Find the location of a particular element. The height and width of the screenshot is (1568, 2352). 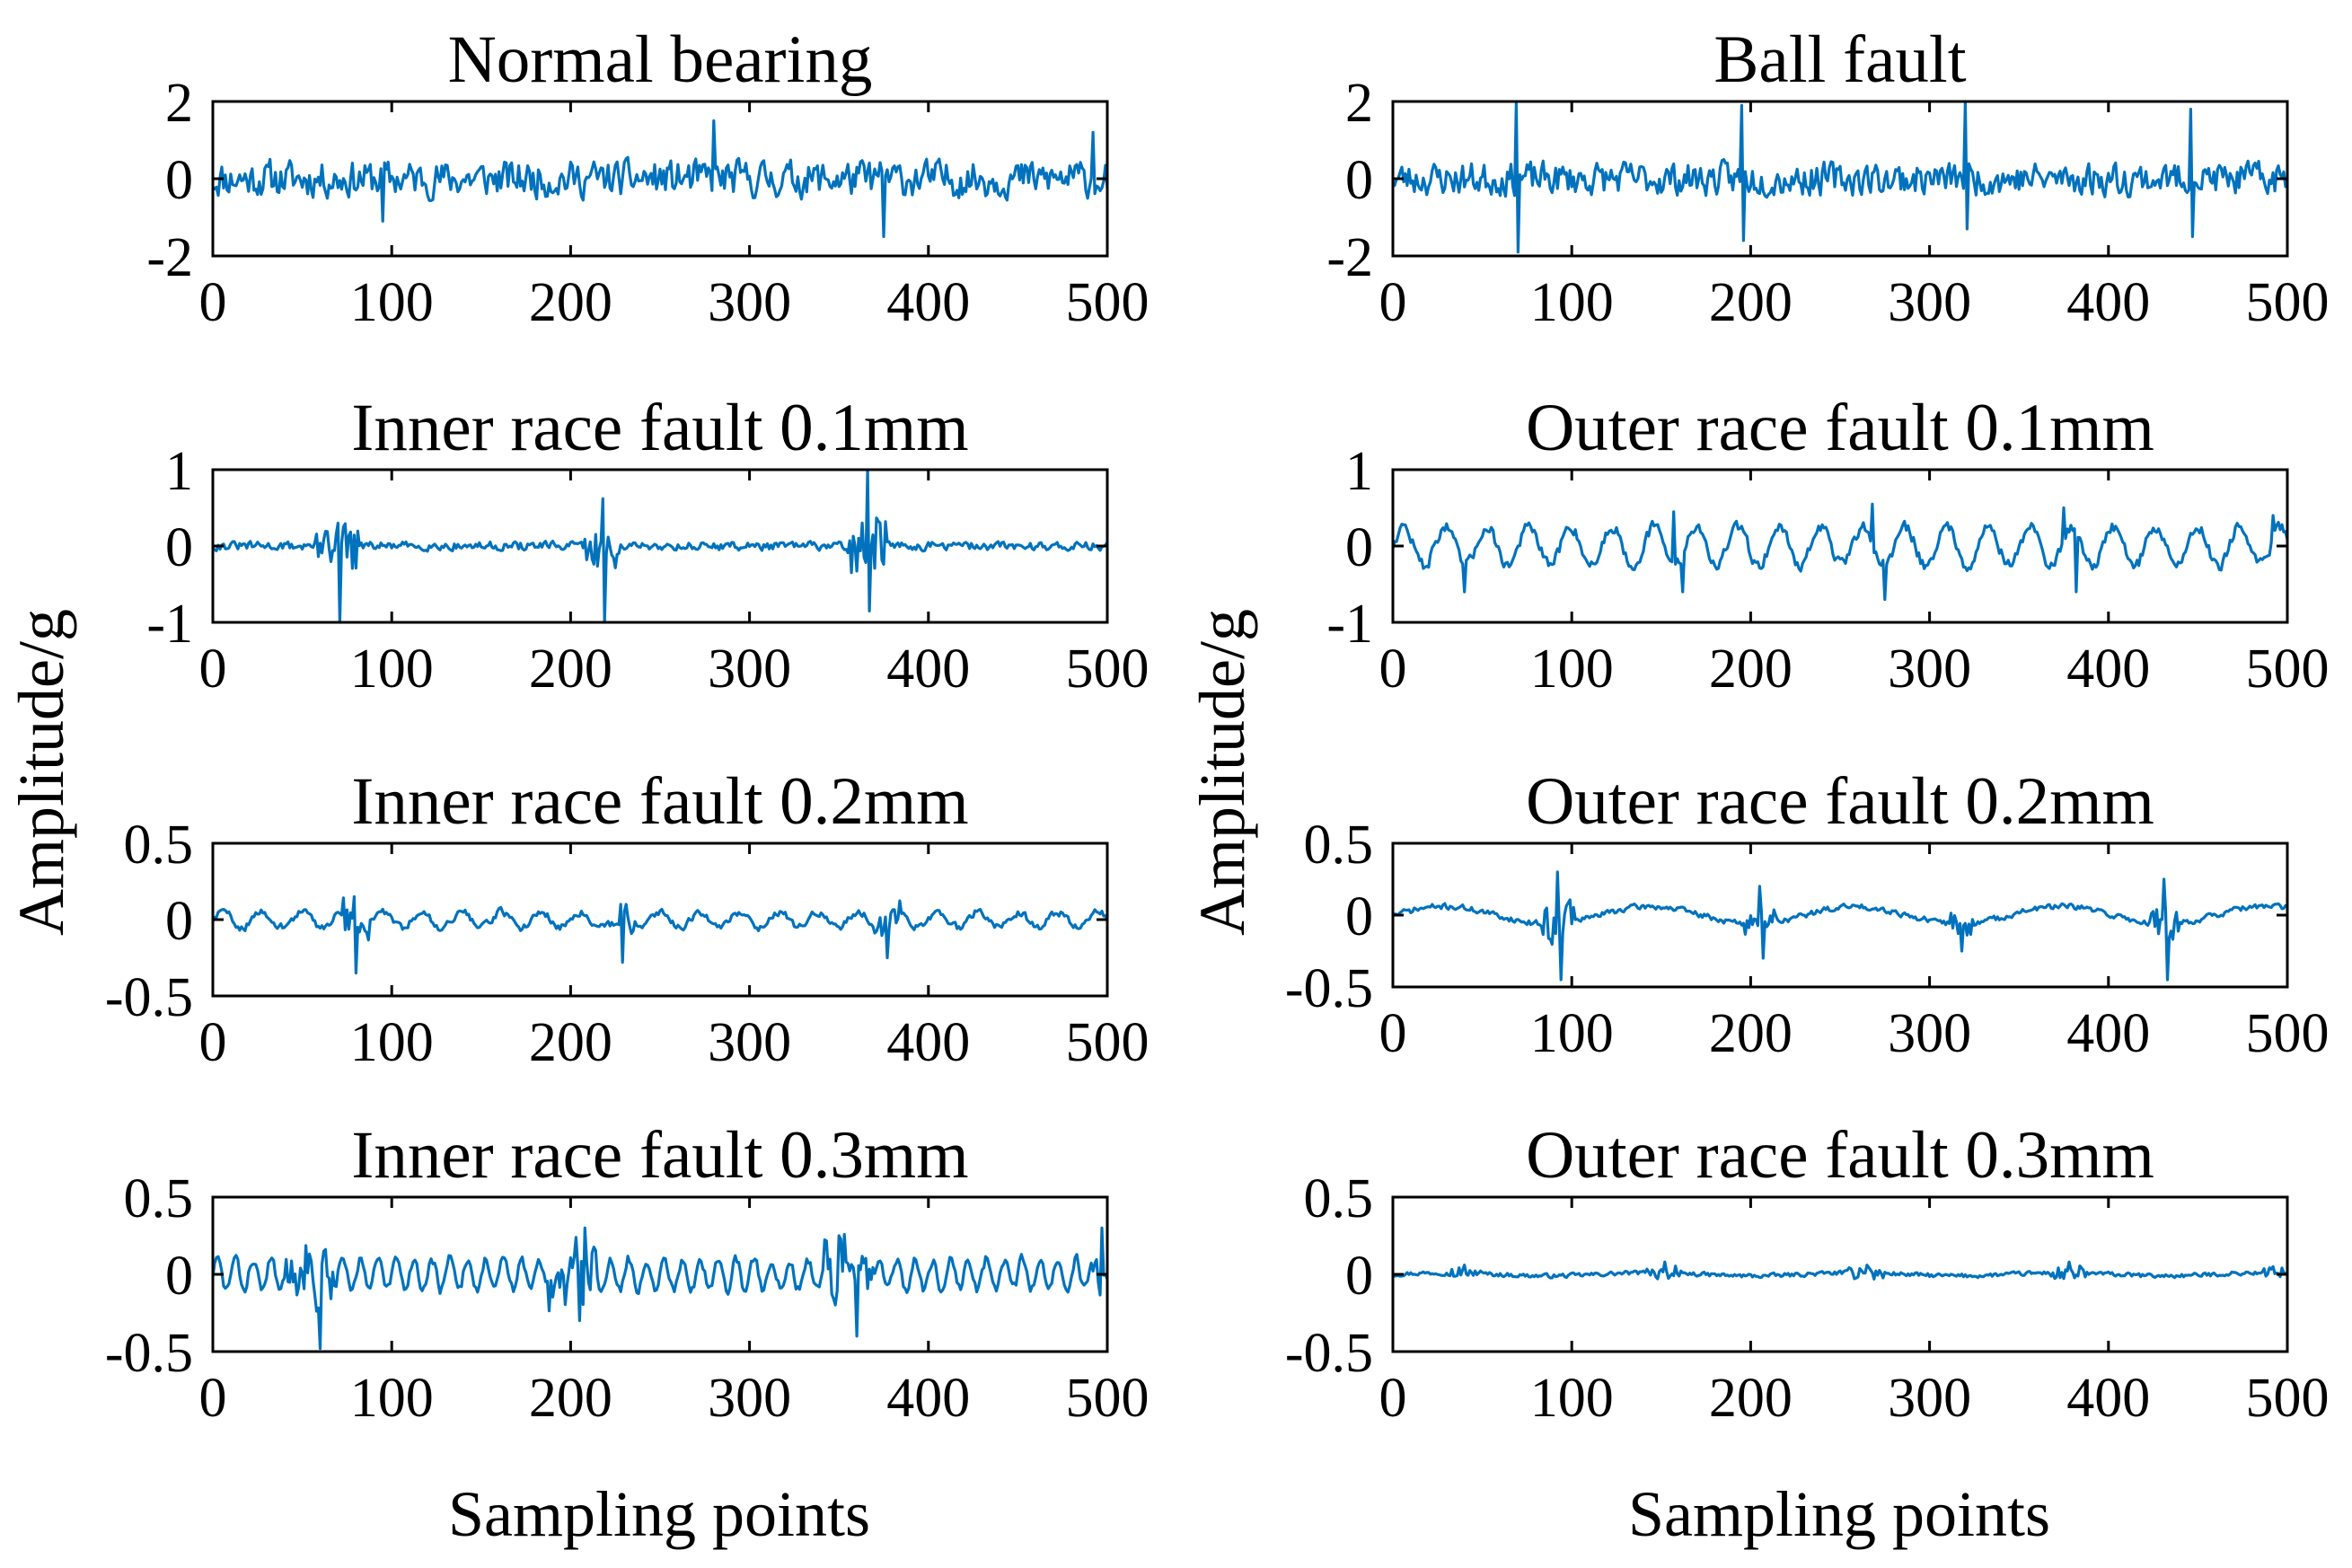

y-axis-label-right: Amplitude/g is located at coordinates (1222, 772).